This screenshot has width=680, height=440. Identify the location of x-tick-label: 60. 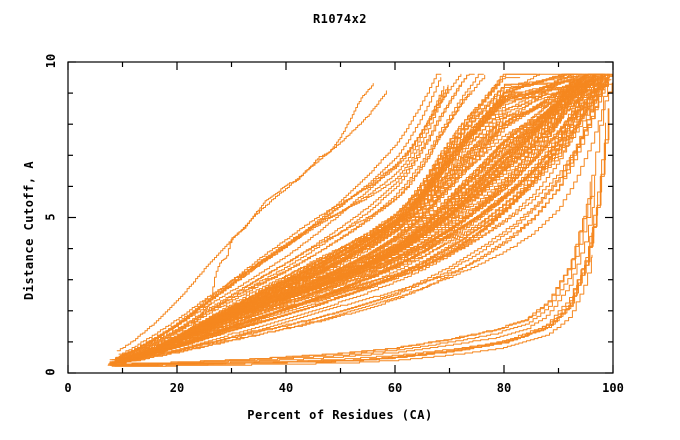
(395, 388).